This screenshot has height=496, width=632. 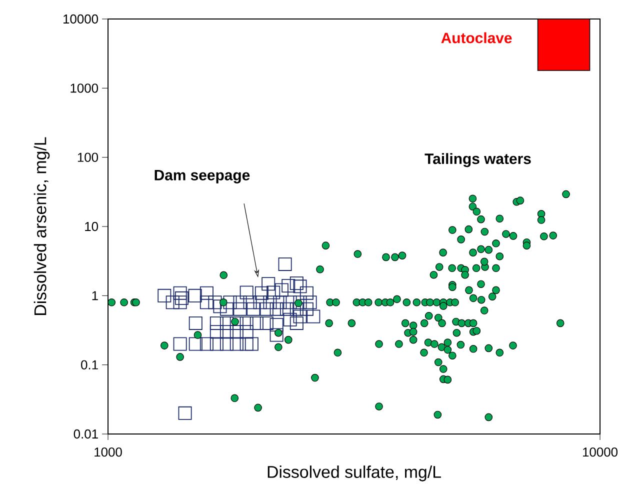 What do you see at coordinates (88, 157) in the screenshot?
I see `y-tick-label: 100` at bounding box center [88, 157].